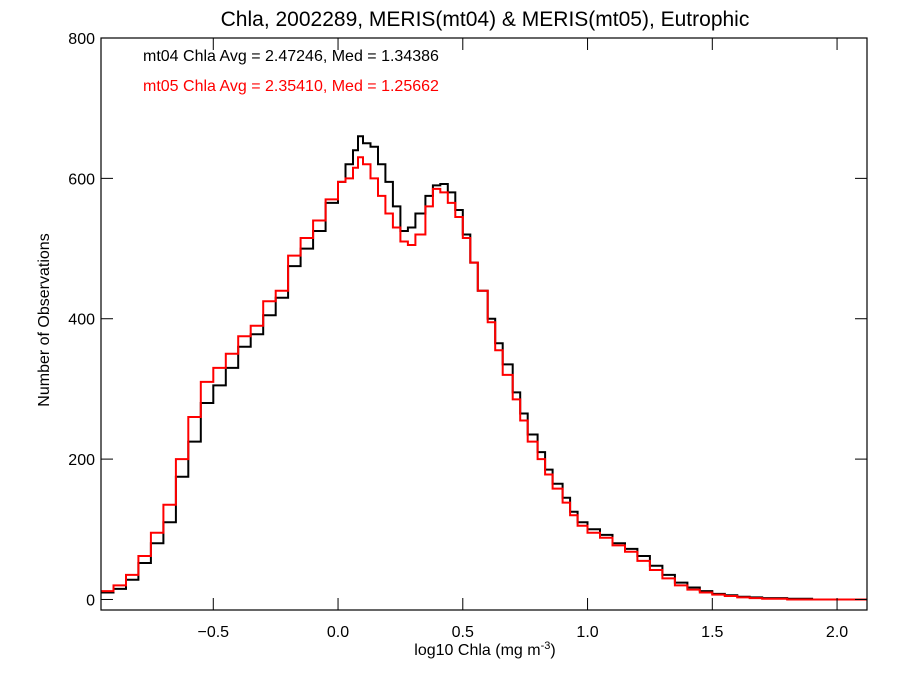  What do you see at coordinates (44, 319) in the screenshot?
I see `y-axis-label: Number of Observations` at bounding box center [44, 319].